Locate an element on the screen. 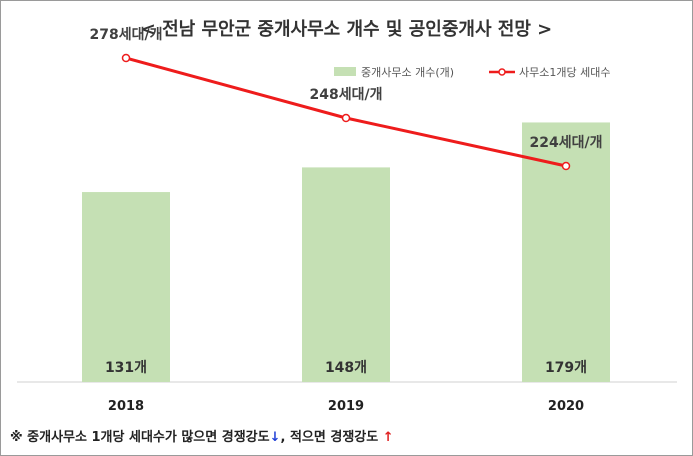 This screenshot has height=456, width=693. line-point-2020 is located at coordinates (566, 166).